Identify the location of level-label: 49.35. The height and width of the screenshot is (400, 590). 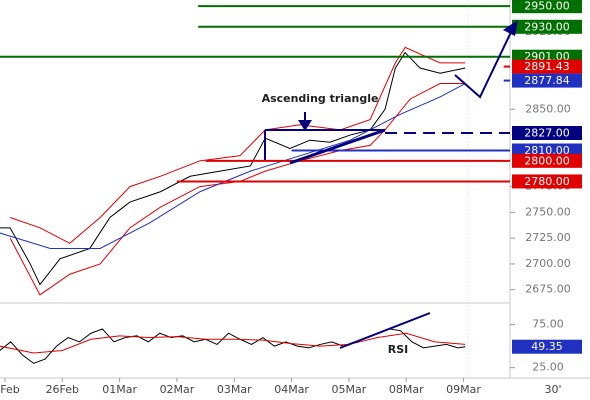
(547, 346).